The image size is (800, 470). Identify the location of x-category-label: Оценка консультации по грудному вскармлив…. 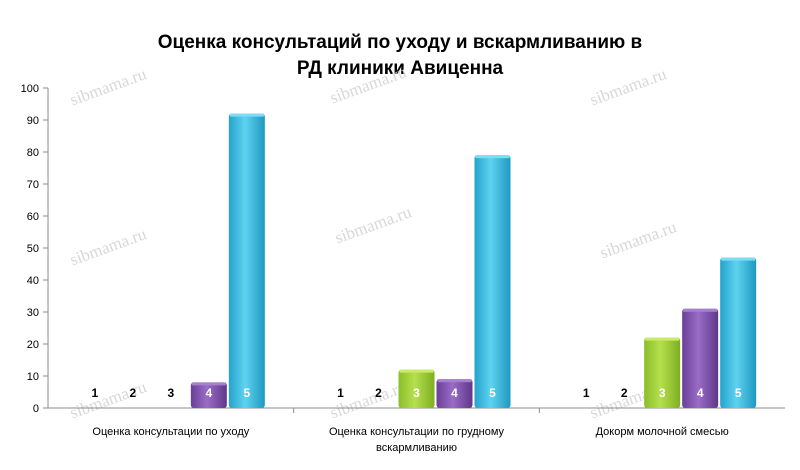
(417, 440).